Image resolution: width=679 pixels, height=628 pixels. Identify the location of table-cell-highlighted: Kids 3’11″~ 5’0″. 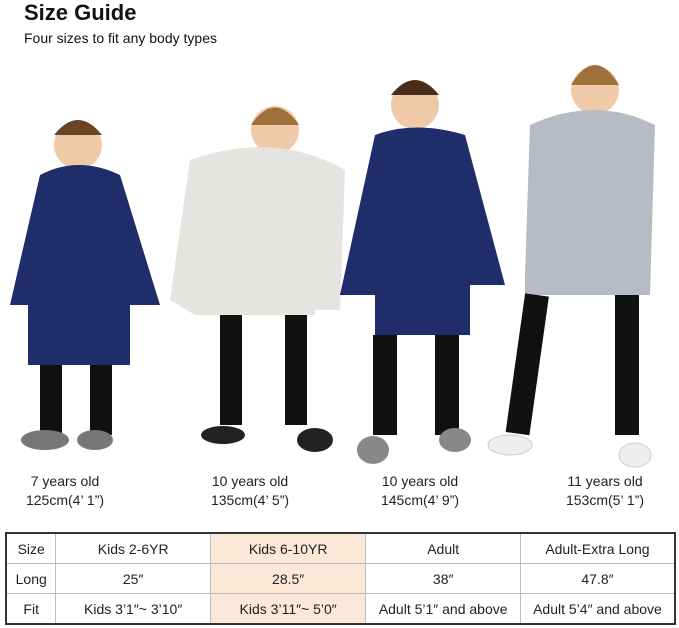
(288, 609).